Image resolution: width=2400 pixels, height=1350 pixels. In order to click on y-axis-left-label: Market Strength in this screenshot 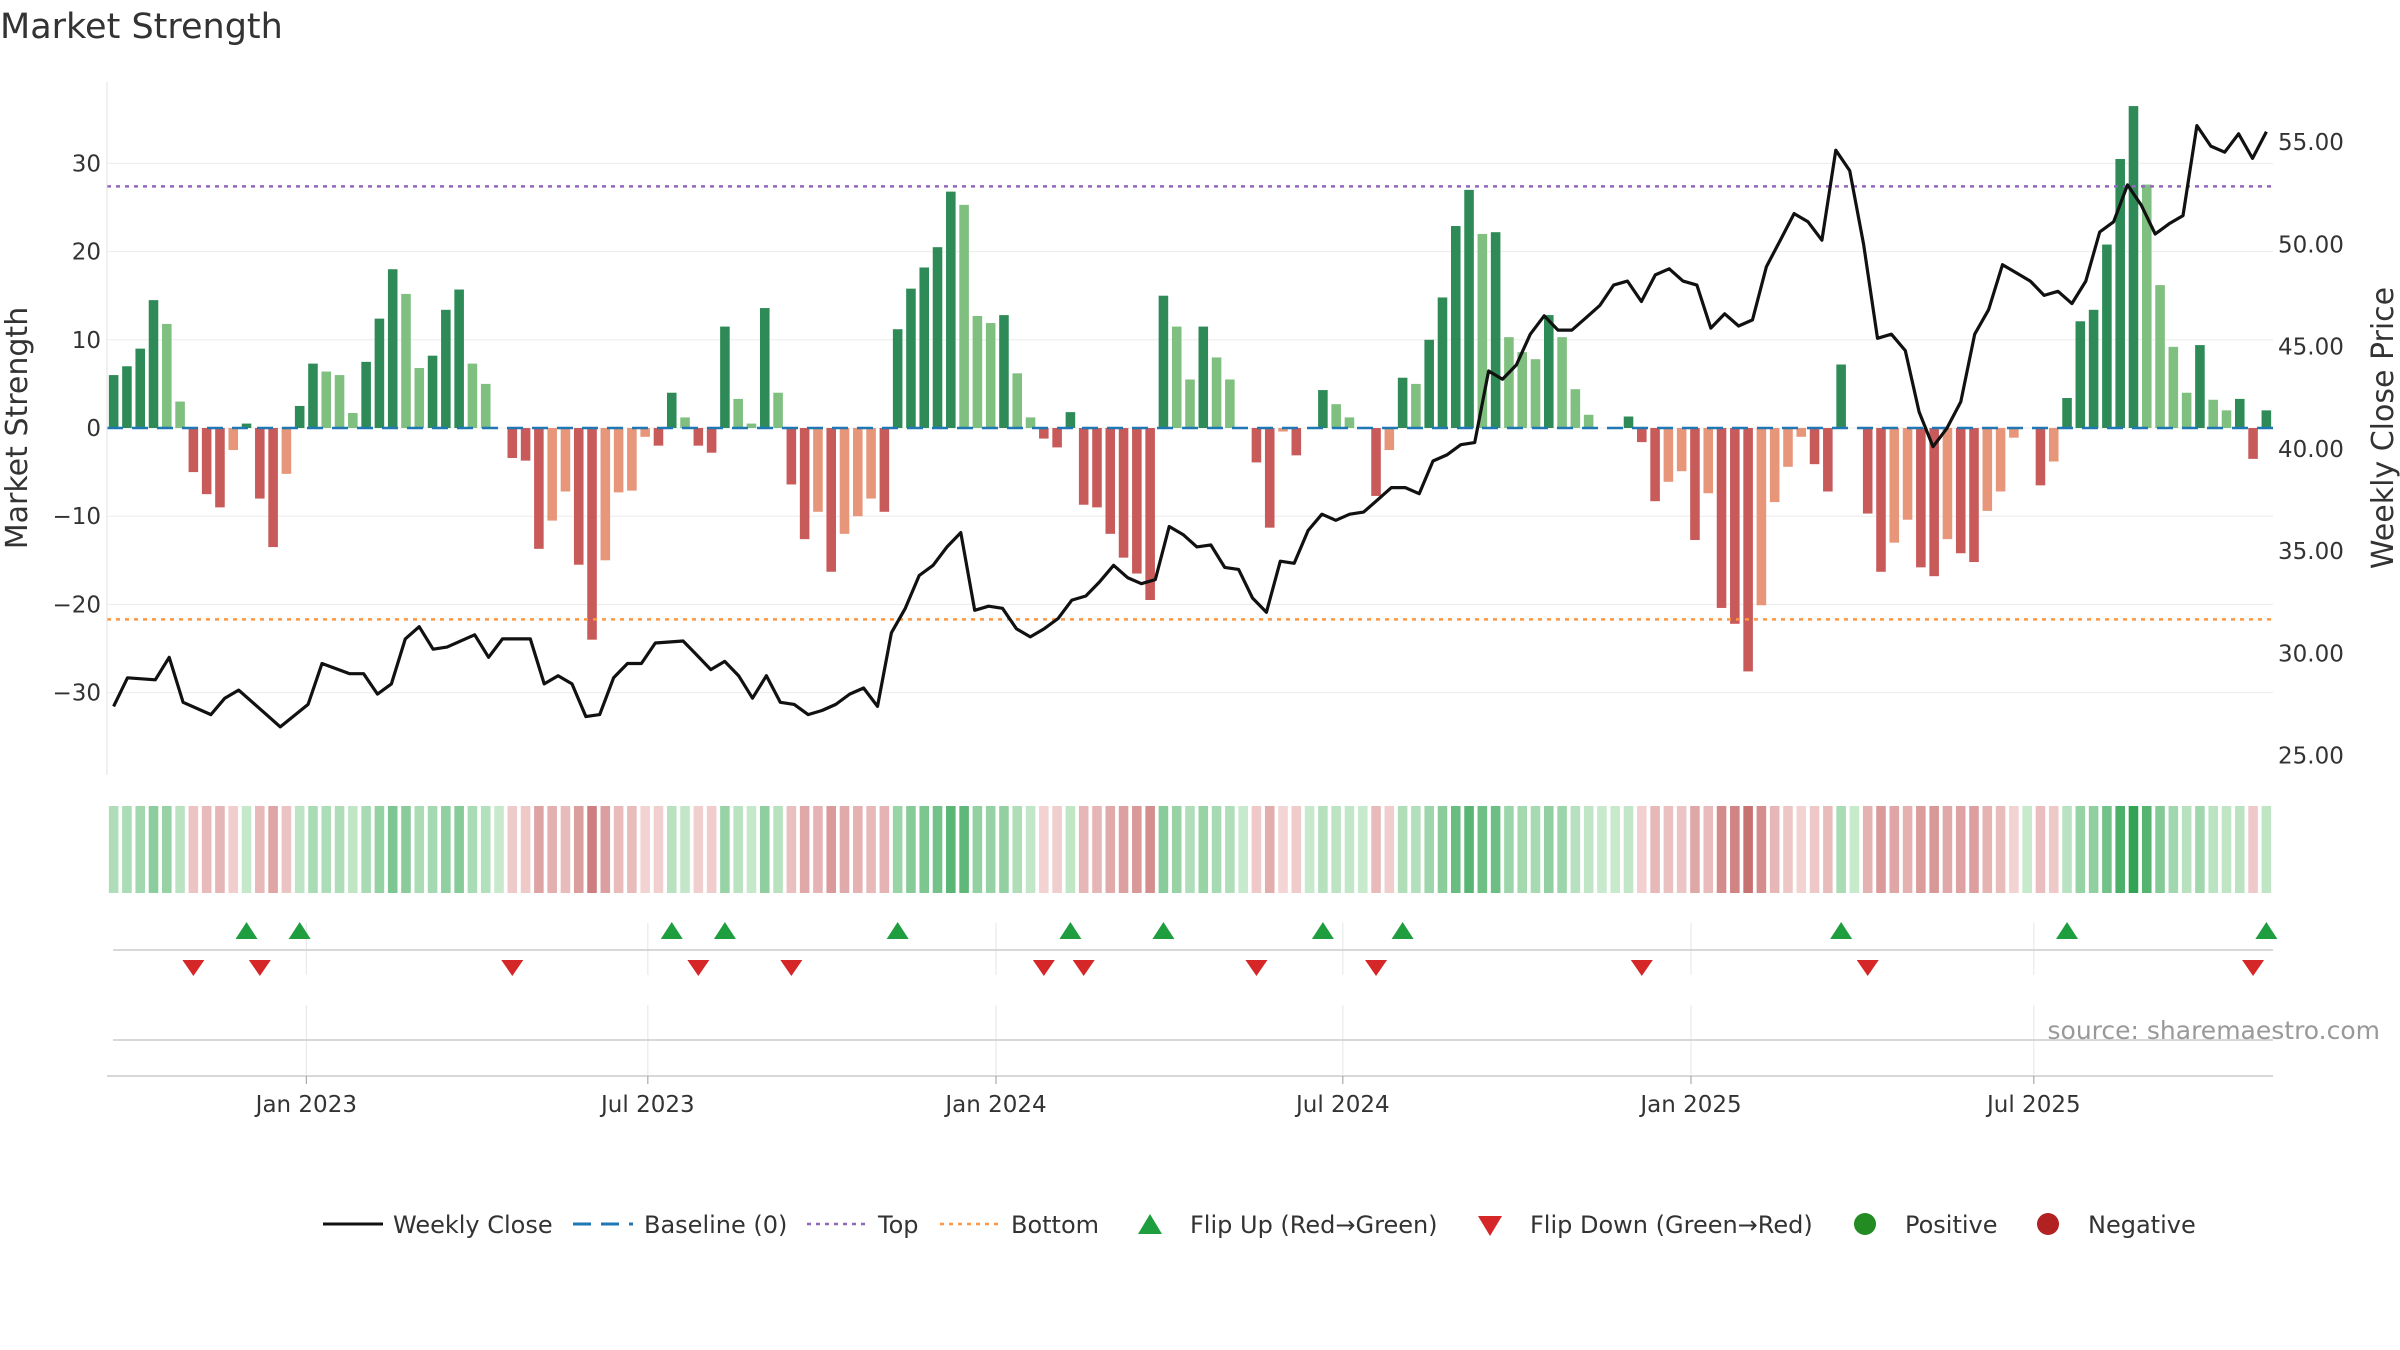, I will do `click(17, 428)`.